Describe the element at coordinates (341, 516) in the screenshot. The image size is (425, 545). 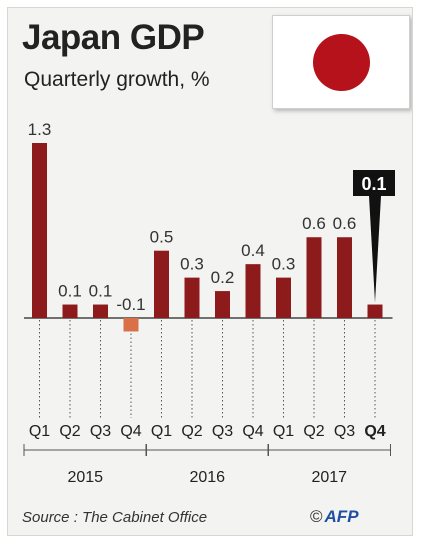
I see `afp-logo: AFP` at that location.